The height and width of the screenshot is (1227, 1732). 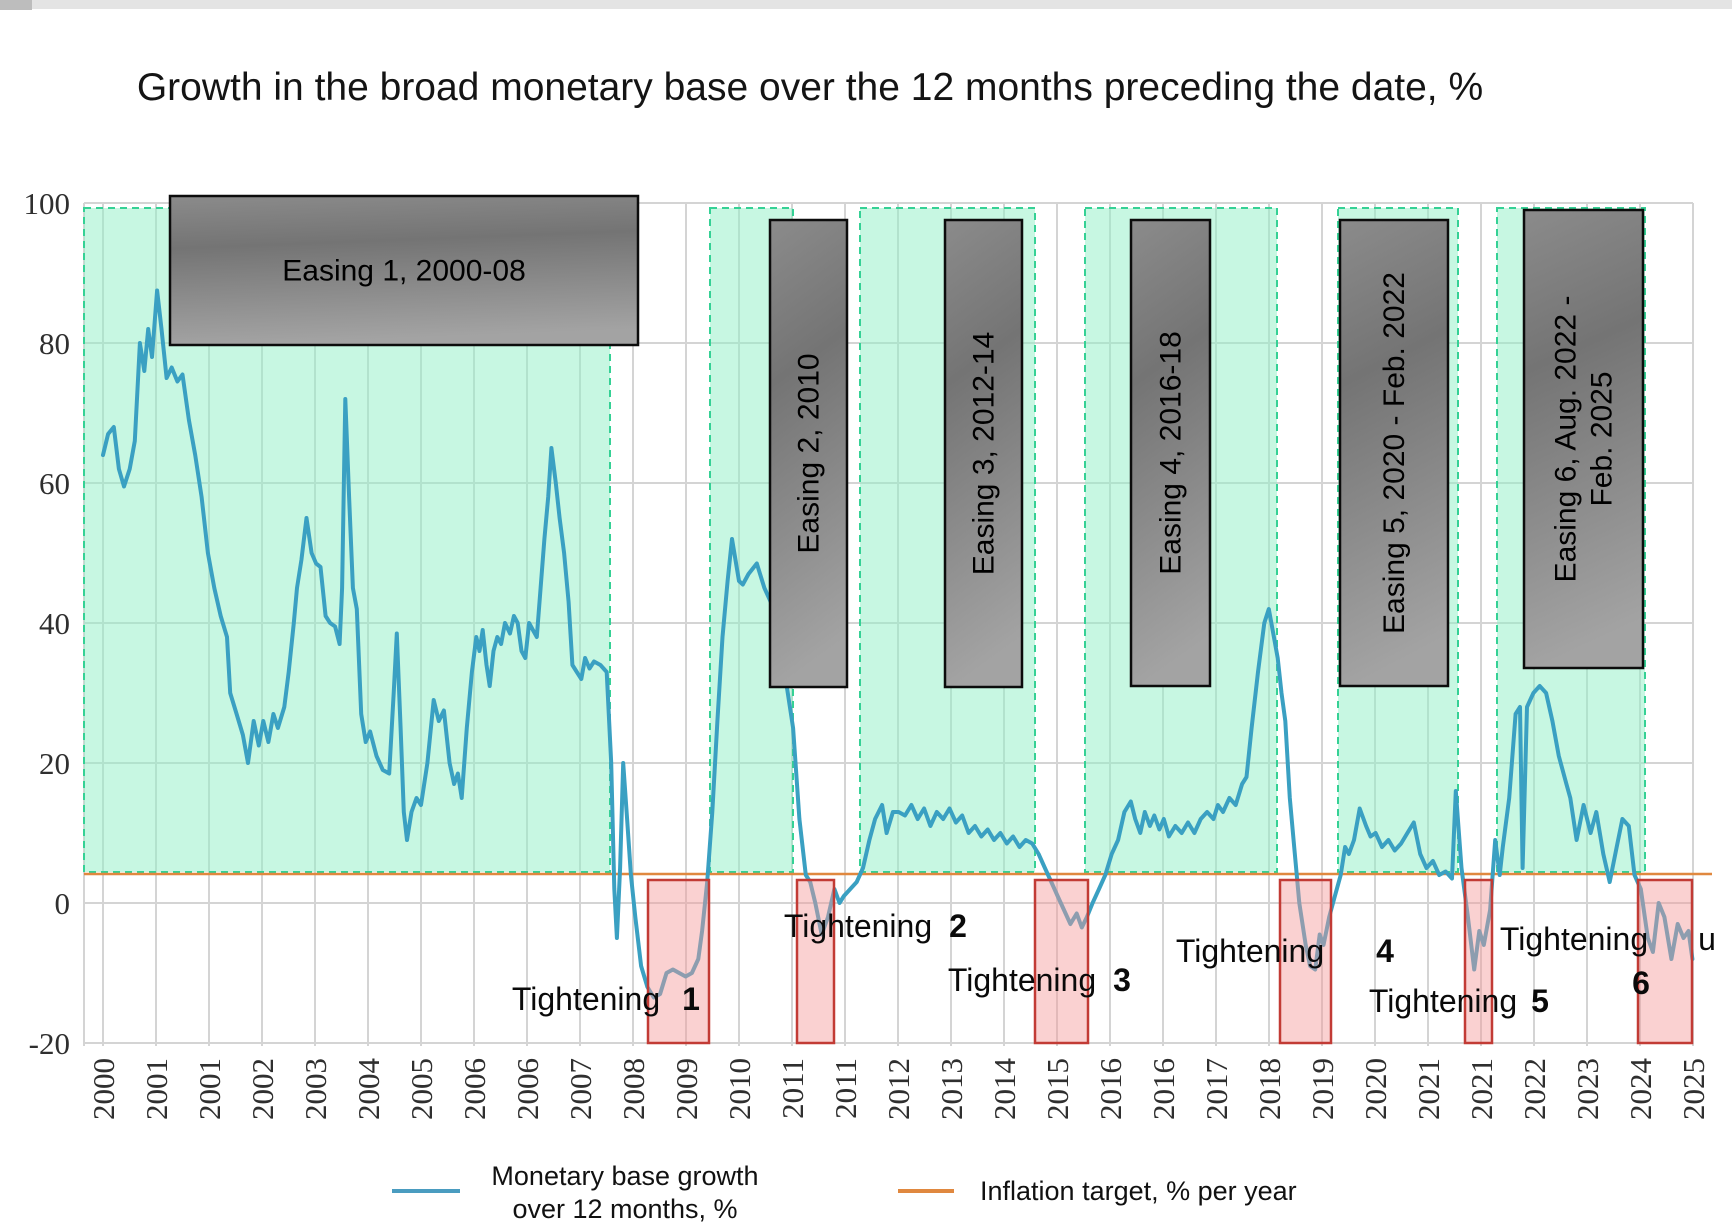 I want to click on y-tick-label: 40, so click(x=54, y=623).